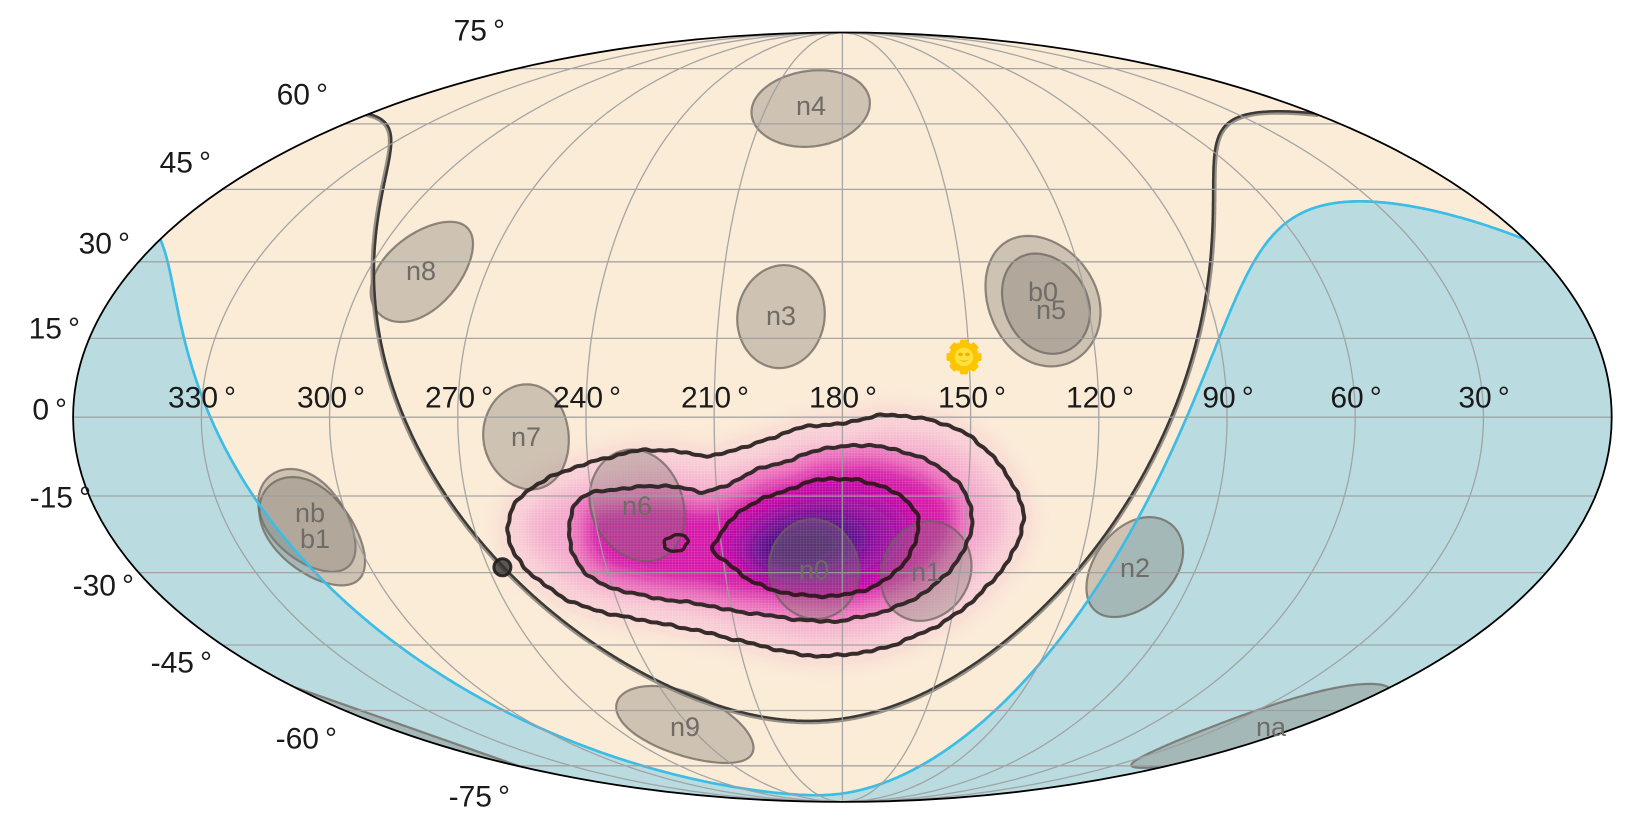 This screenshot has width=1632, height=835. I want to click on svg-text: 90 °, so click(1227, 398).